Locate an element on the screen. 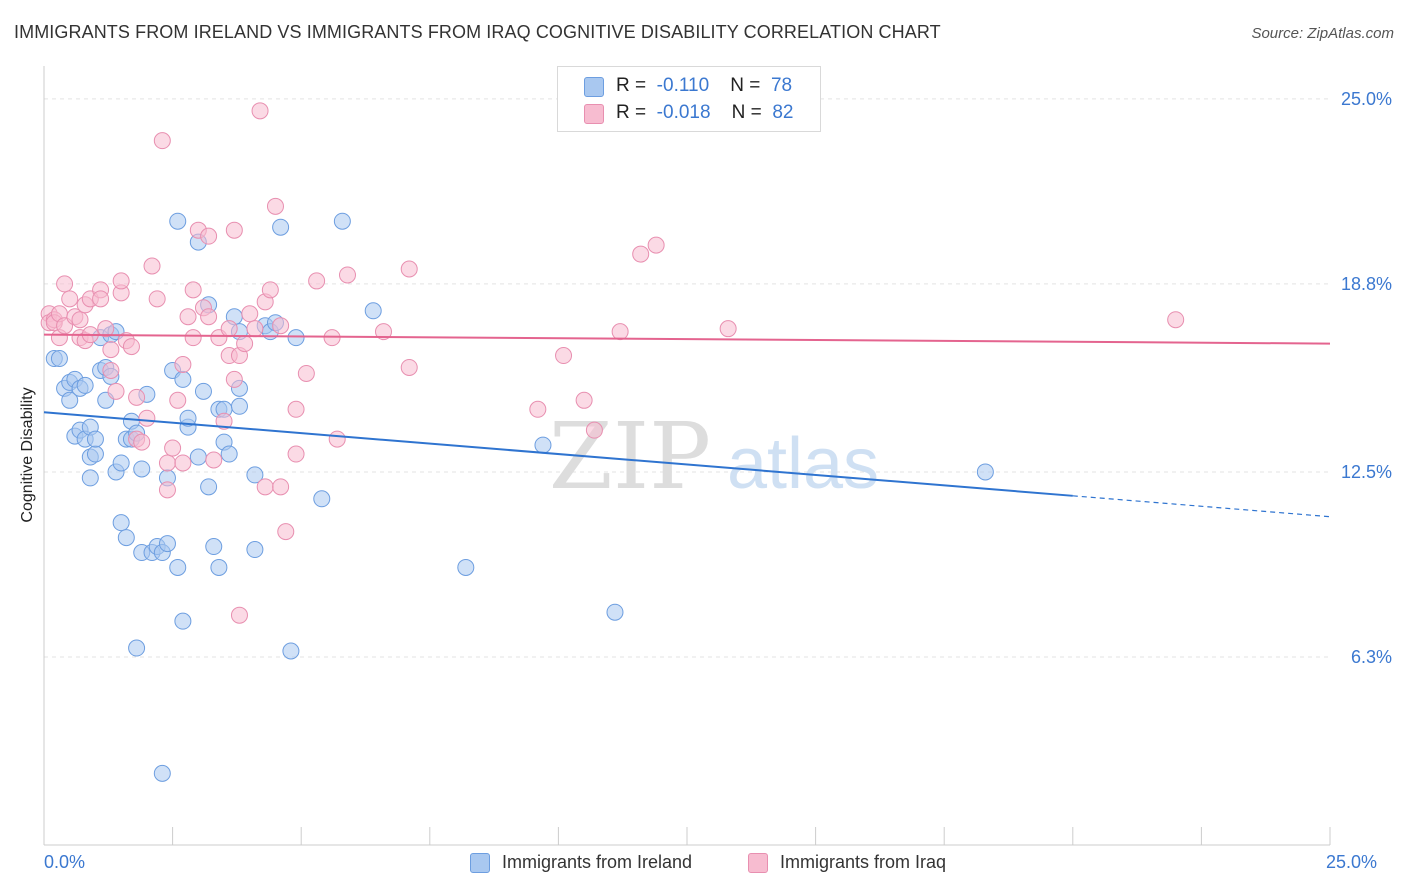  r-label: R = is located at coordinates (631, 85).